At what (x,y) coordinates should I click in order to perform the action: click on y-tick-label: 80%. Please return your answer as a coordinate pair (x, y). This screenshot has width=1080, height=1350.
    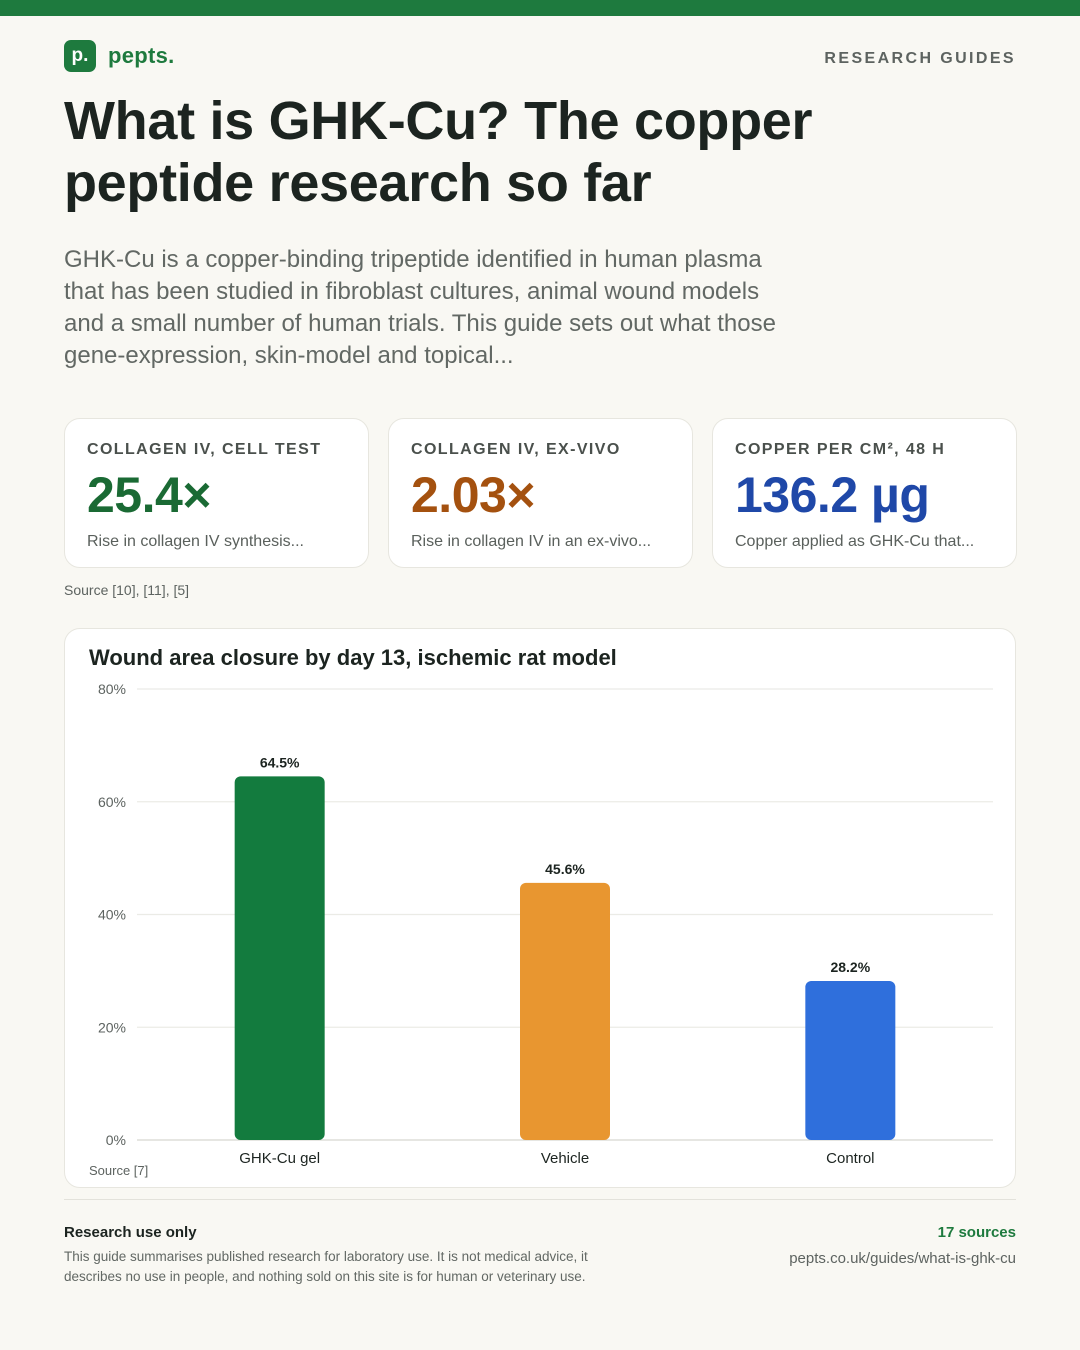
    Looking at the image, I should click on (112, 689).